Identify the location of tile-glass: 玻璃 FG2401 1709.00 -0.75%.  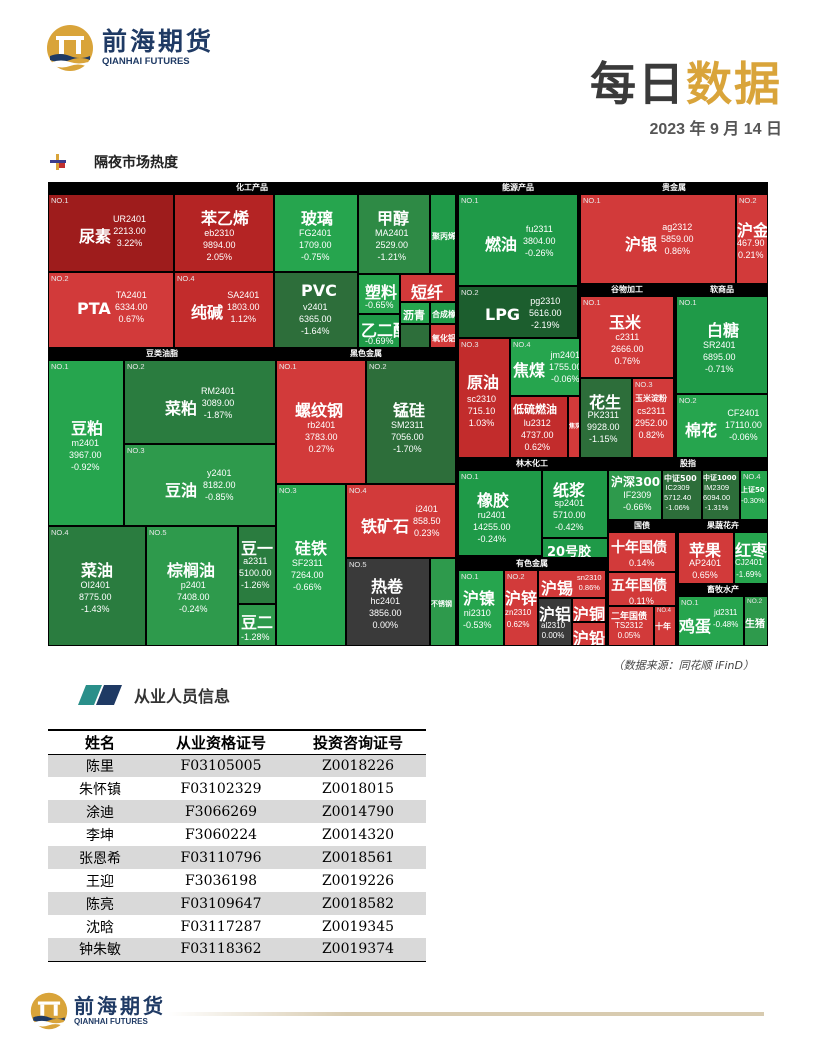
(316, 233).